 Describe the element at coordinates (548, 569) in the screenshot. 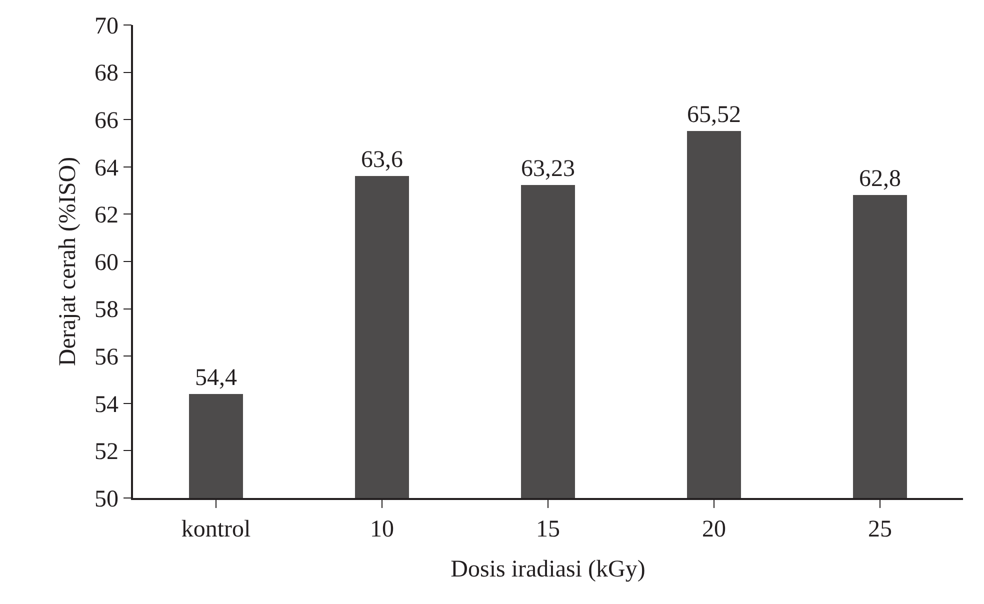

I see `x-axis-title: Dosis iradiasi (kGy)` at that location.